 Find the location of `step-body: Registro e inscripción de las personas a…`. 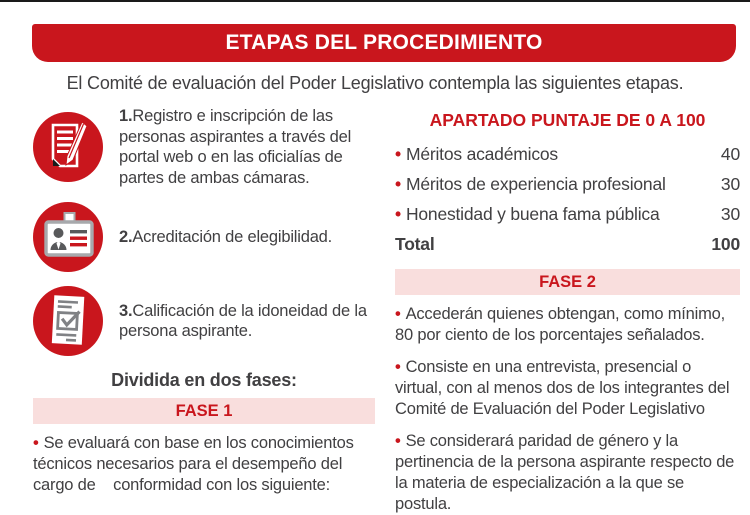

step-body: Registro e inscripción de las personas a… is located at coordinates (235, 147).